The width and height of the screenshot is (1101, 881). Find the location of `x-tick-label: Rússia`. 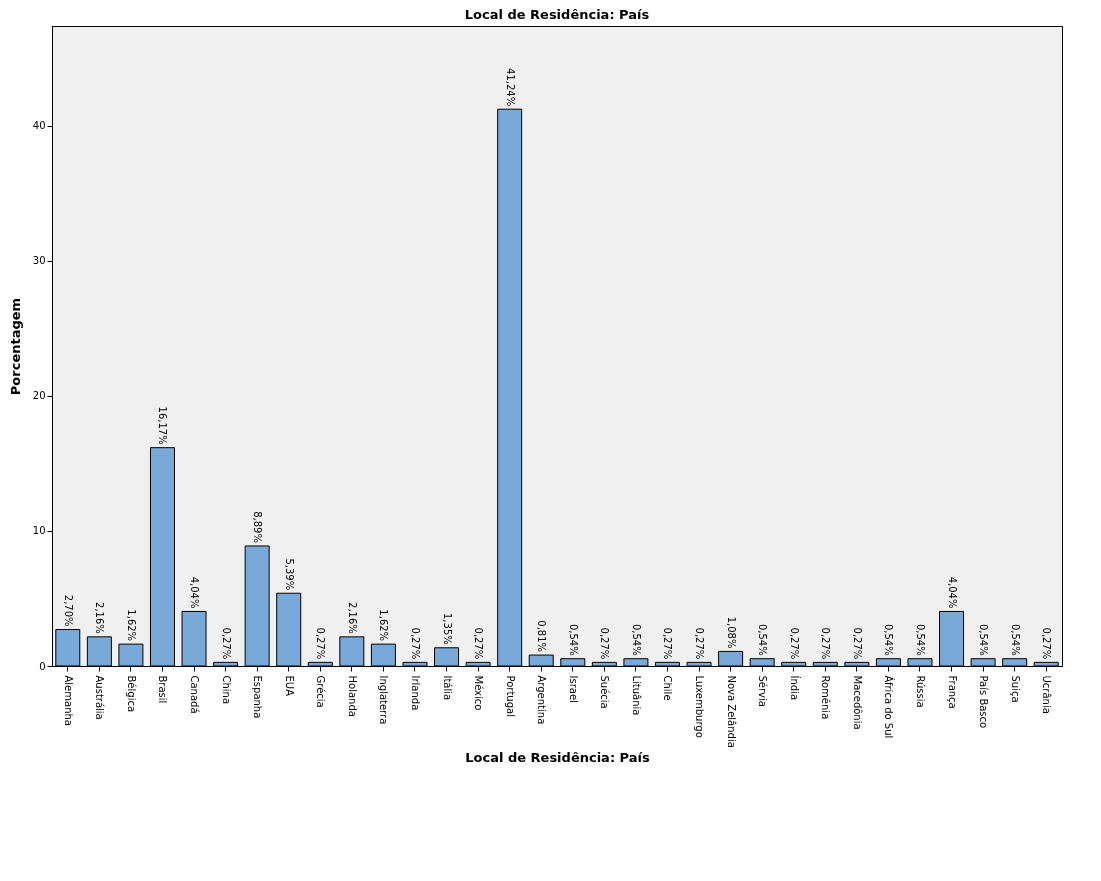

x-tick-label: Rússia is located at coordinates (920, 691).